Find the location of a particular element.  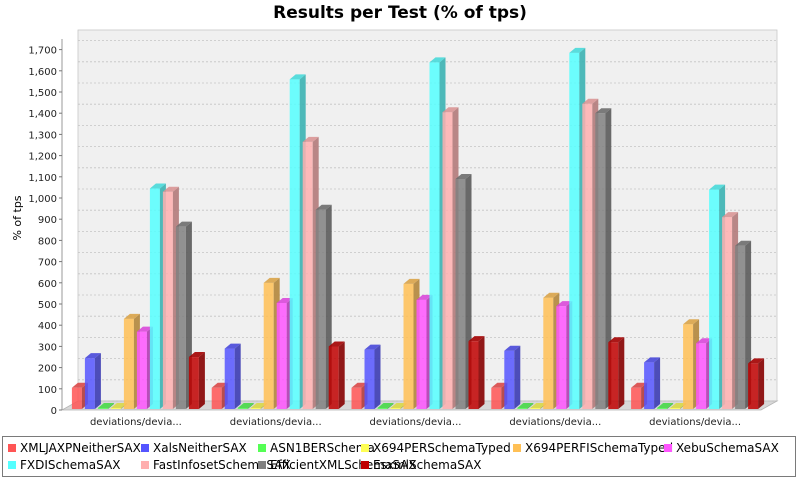

y-tick-label: 1,700 is located at coordinates (42, 51).